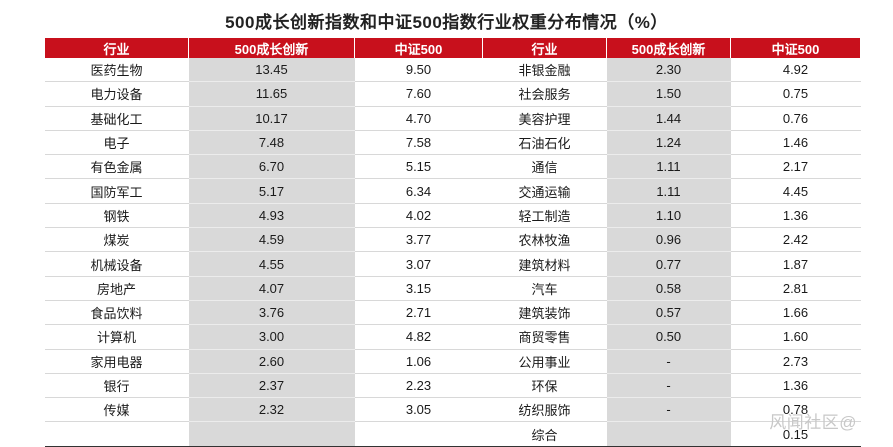 The width and height of the screenshot is (893, 447). What do you see at coordinates (271, 410) in the screenshot?
I see `growth-weight-cell: 2.32` at bounding box center [271, 410].